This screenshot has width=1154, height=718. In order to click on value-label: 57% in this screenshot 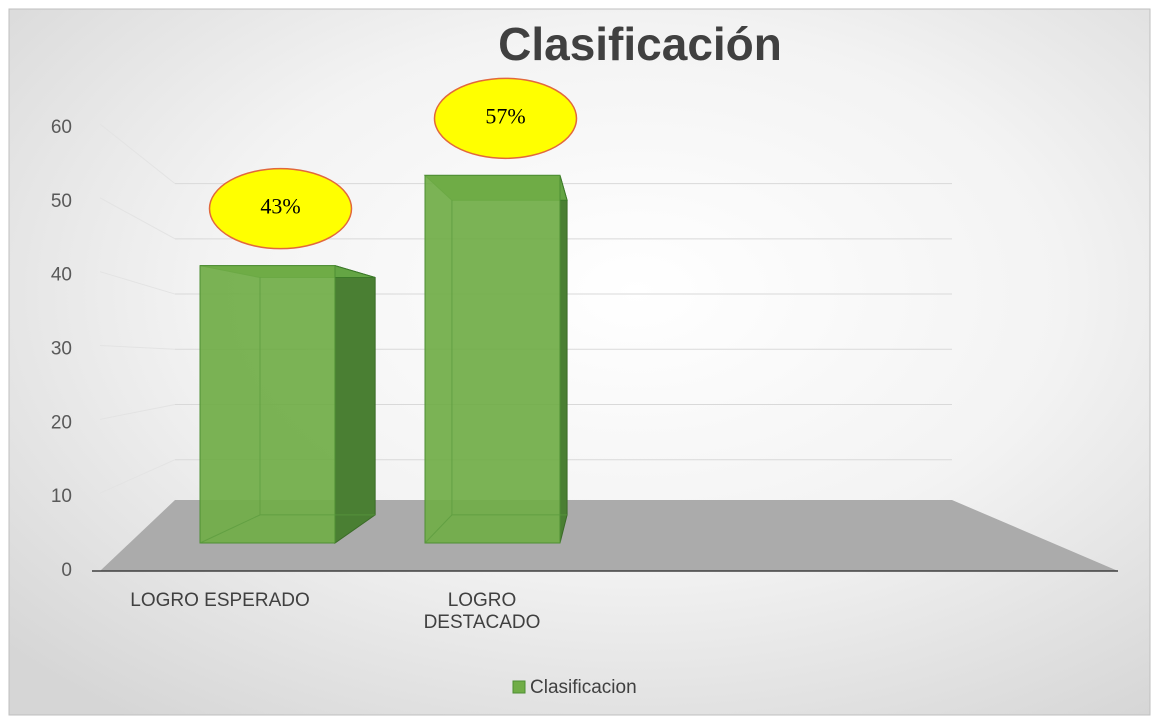, I will do `click(505, 115)`.